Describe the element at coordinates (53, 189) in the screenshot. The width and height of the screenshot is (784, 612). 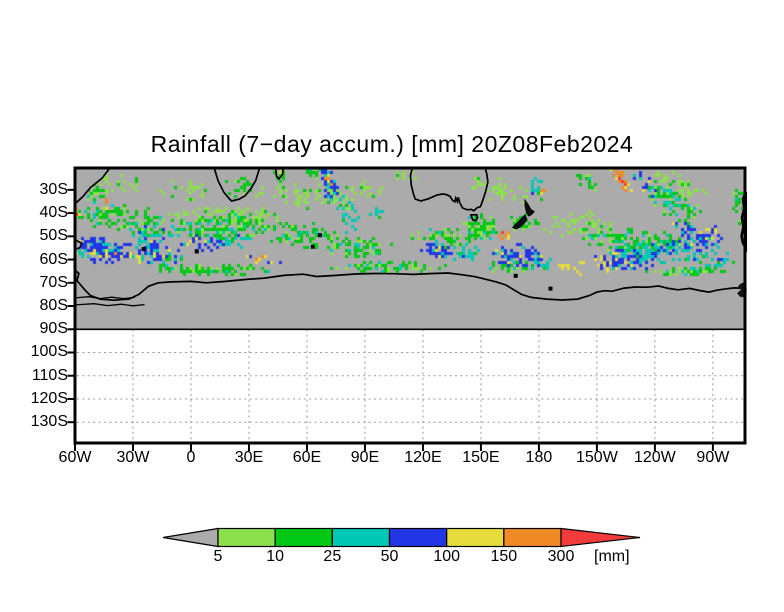
I see `y-tick-label: 30S` at that location.